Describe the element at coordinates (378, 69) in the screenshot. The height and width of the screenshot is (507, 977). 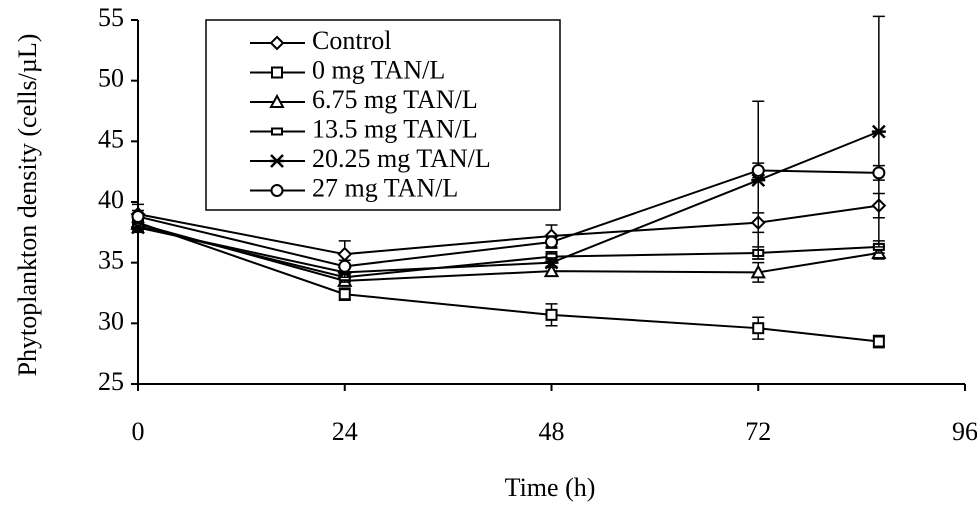
I see `legend-label: 0 mg TAN/L` at that location.